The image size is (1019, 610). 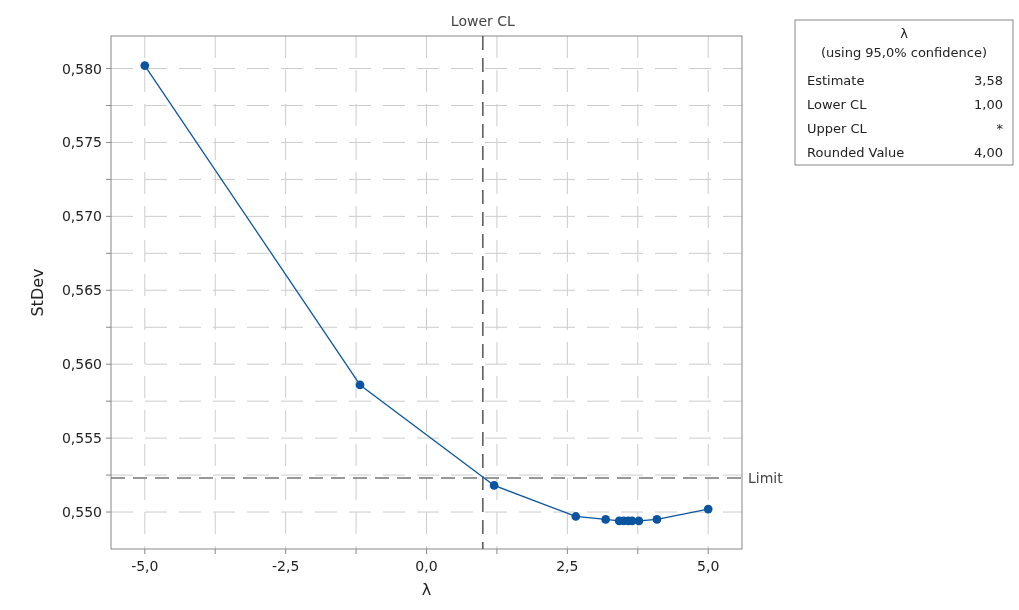 I want to click on text: 3,58, so click(x=988, y=80).